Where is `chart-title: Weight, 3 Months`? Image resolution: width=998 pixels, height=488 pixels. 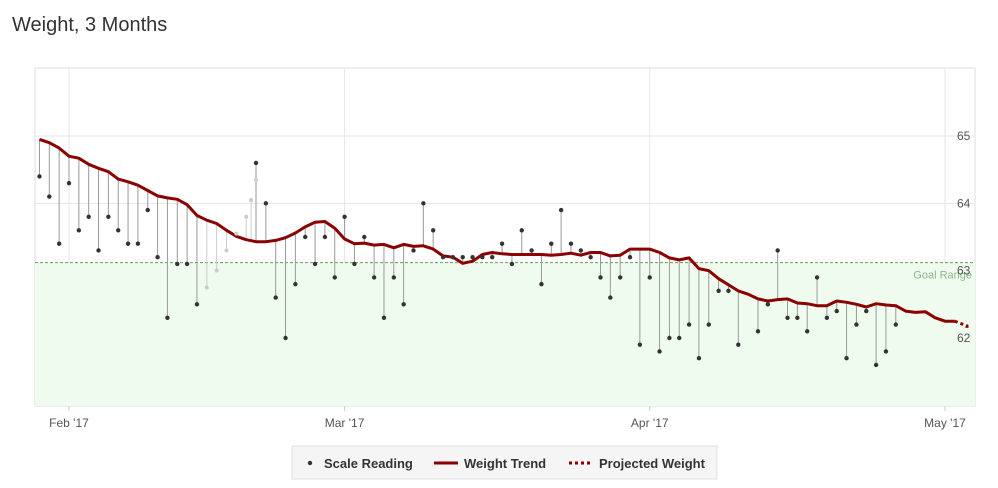
chart-title: Weight, 3 Months is located at coordinates (90, 25).